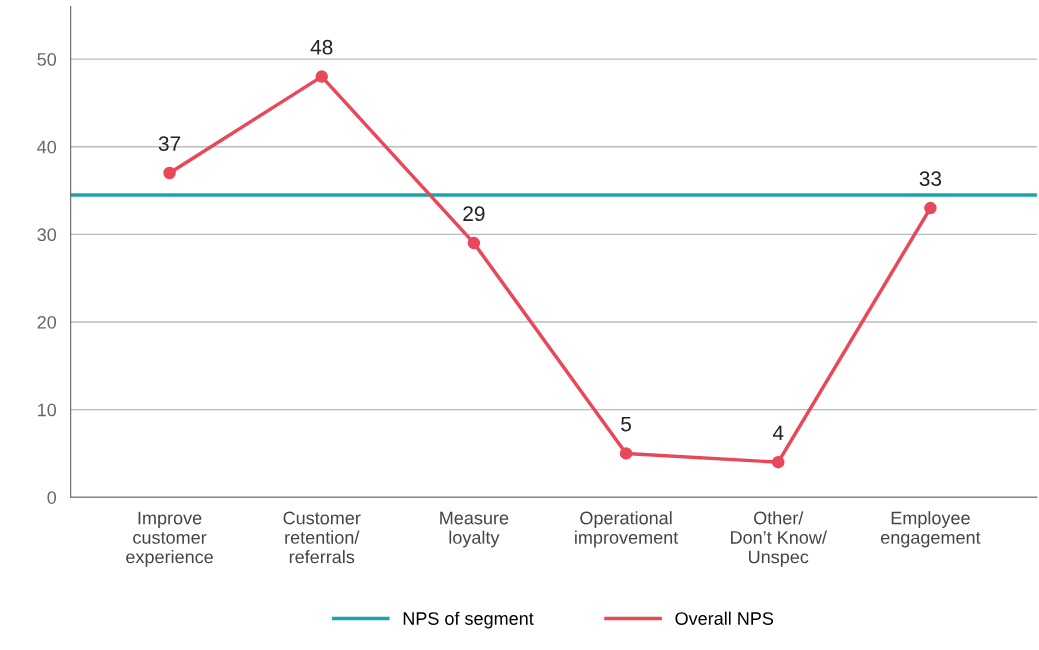  What do you see at coordinates (47, 235) in the screenshot?
I see `y-tick-label: 30` at bounding box center [47, 235].